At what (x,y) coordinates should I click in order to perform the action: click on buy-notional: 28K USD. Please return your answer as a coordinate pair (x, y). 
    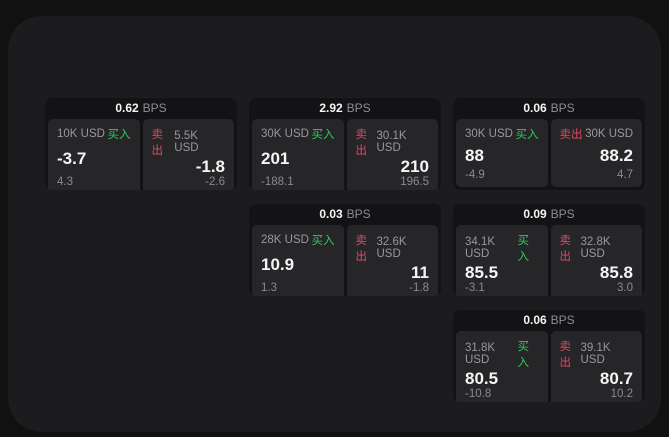
    Looking at the image, I should click on (285, 240).